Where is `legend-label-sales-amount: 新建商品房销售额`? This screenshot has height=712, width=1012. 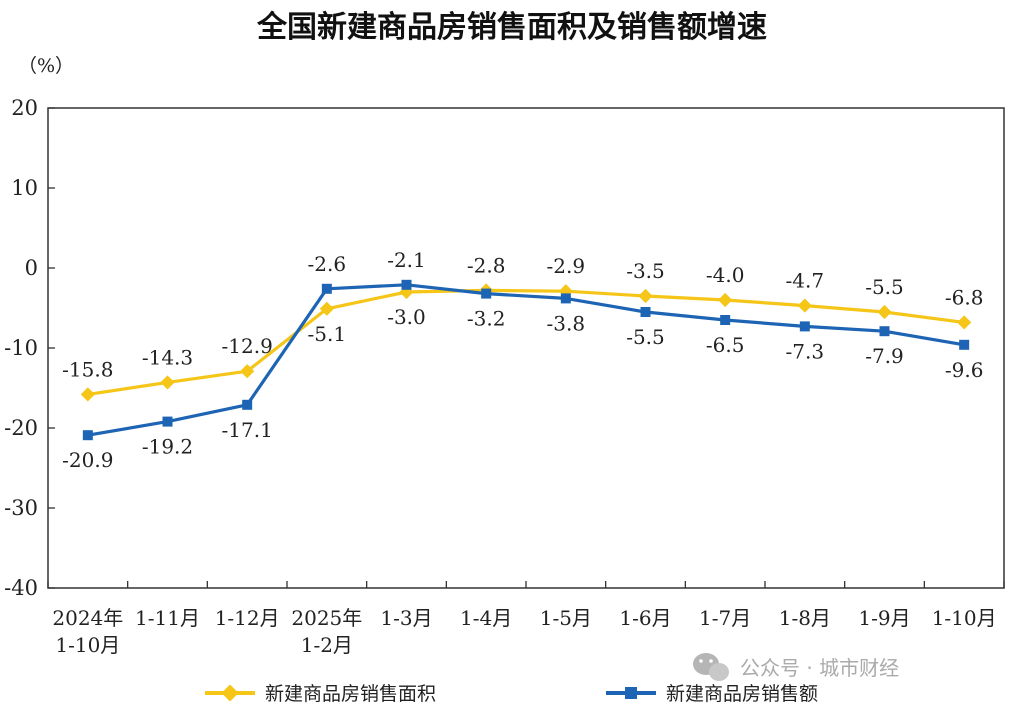 legend-label-sales-amount: 新建商品房销售额 is located at coordinates (742, 694).